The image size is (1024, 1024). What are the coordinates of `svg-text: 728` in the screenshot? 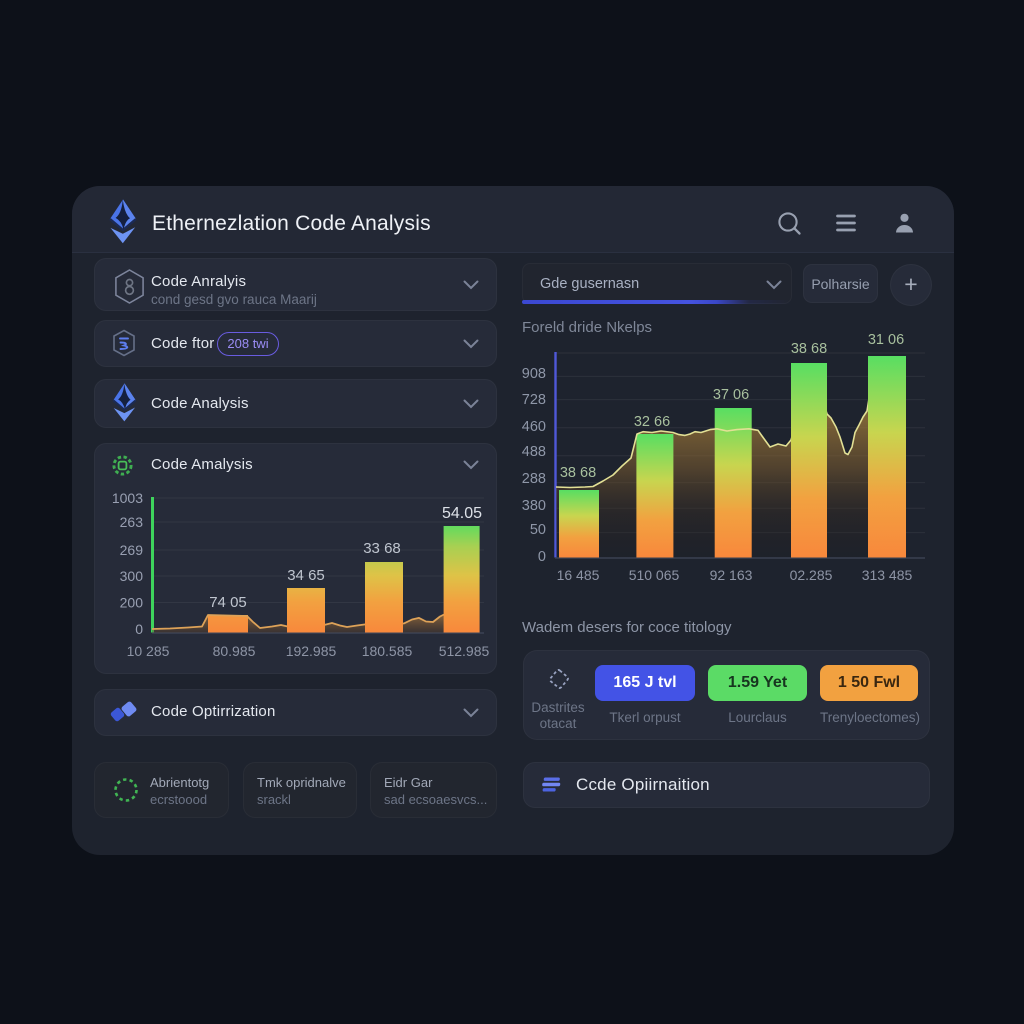 It's located at (534, 400).